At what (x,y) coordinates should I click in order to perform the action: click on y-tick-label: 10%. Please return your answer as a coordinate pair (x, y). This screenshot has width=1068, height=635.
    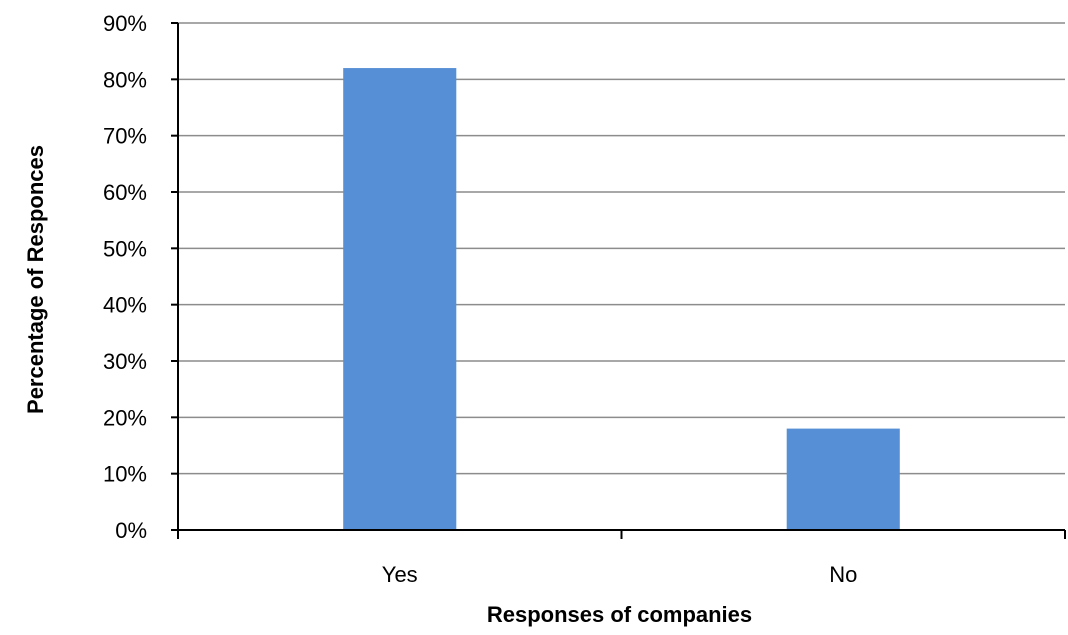
    Looking at the image, I should click on (125, 474).